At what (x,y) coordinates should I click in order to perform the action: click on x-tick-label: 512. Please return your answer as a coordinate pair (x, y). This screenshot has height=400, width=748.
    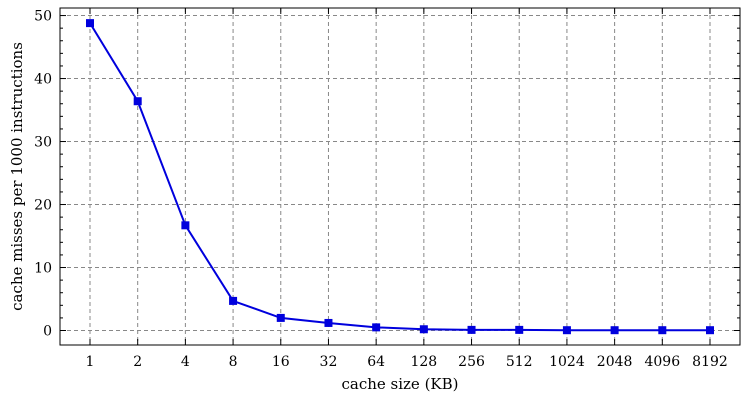
    Looking at the image, I should click on (519, 362).